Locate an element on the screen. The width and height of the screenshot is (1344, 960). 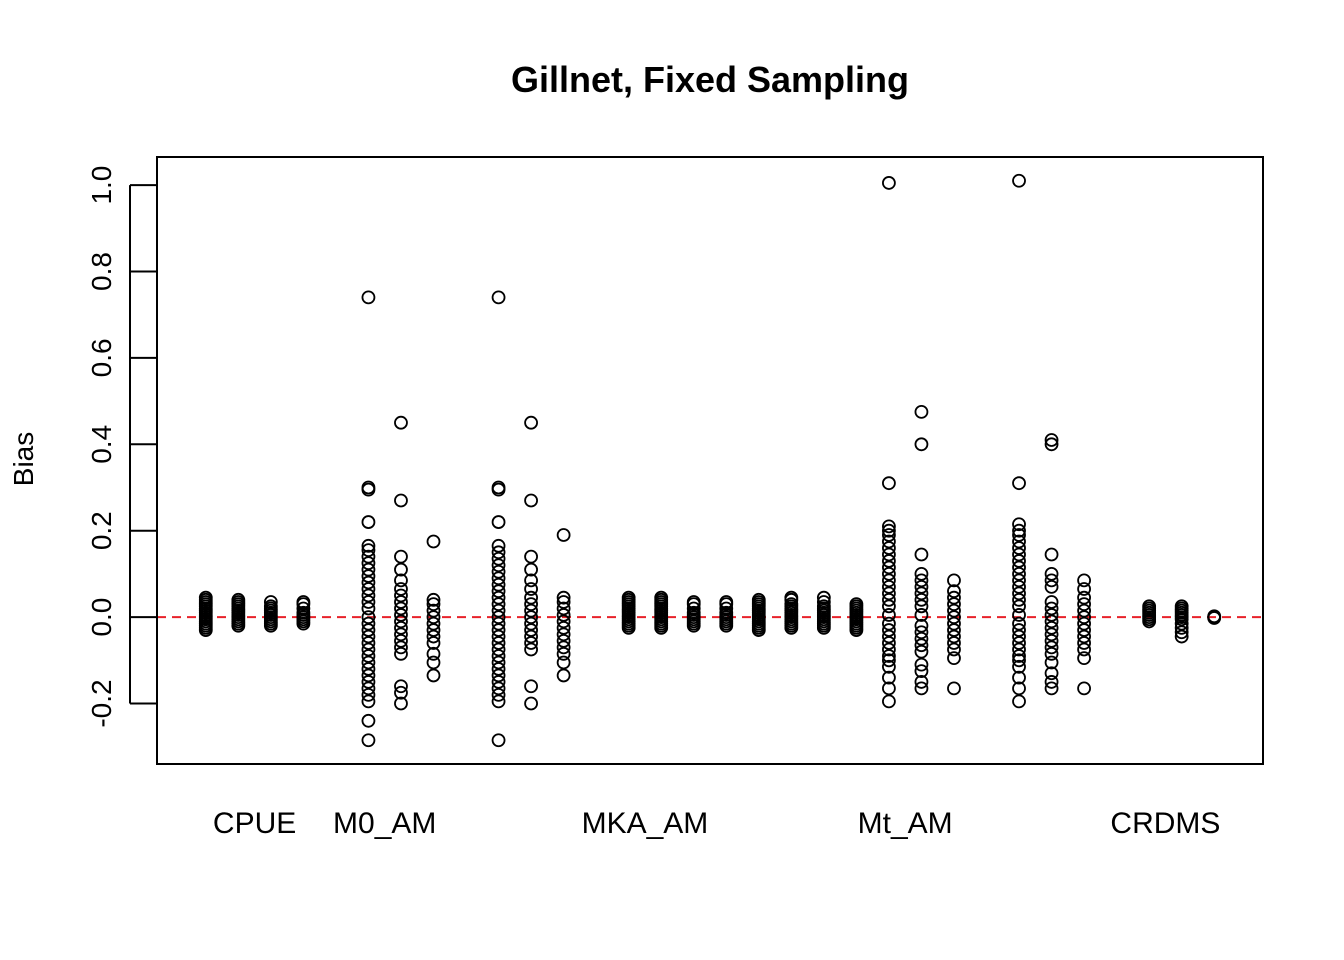
y-tick-label: 0.6 is located at coordinates (101, 357).